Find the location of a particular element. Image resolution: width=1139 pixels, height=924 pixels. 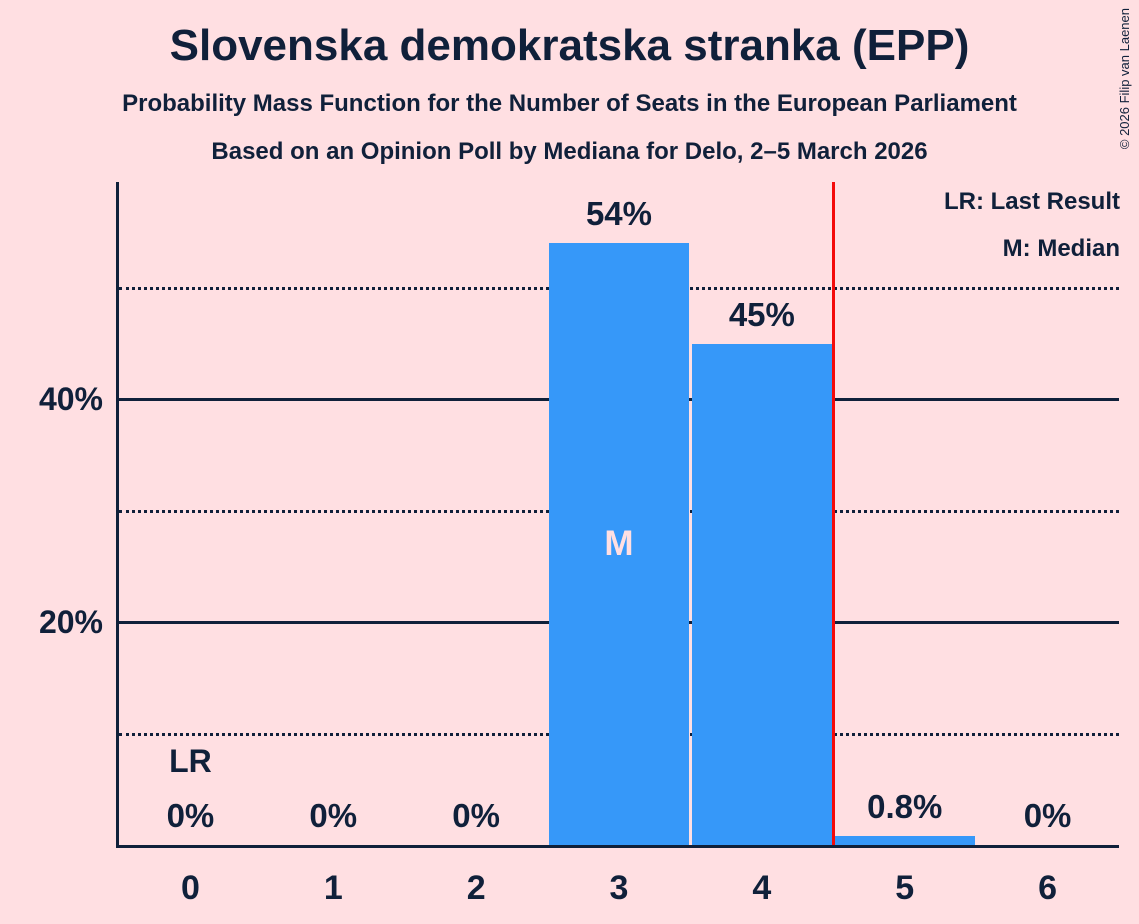

x-tick-label-2: 2 is located at coordinates (476, 888).